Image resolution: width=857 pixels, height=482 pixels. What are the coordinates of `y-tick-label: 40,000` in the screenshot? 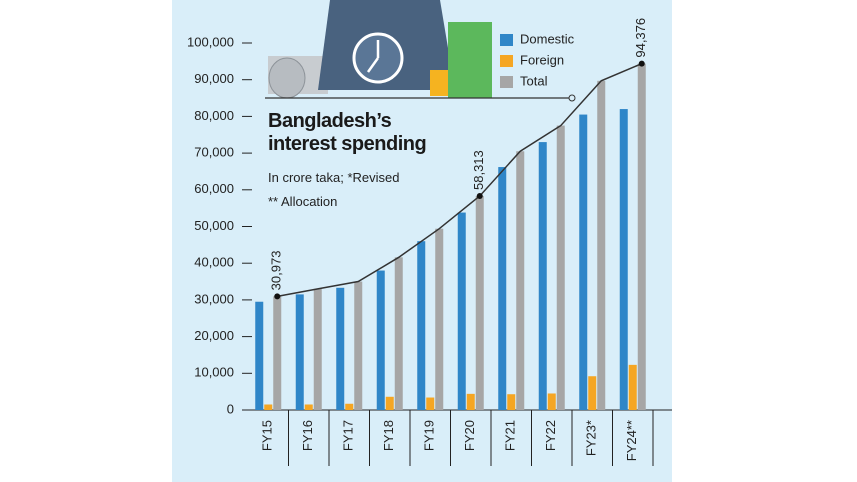 It's located at (214, 262).